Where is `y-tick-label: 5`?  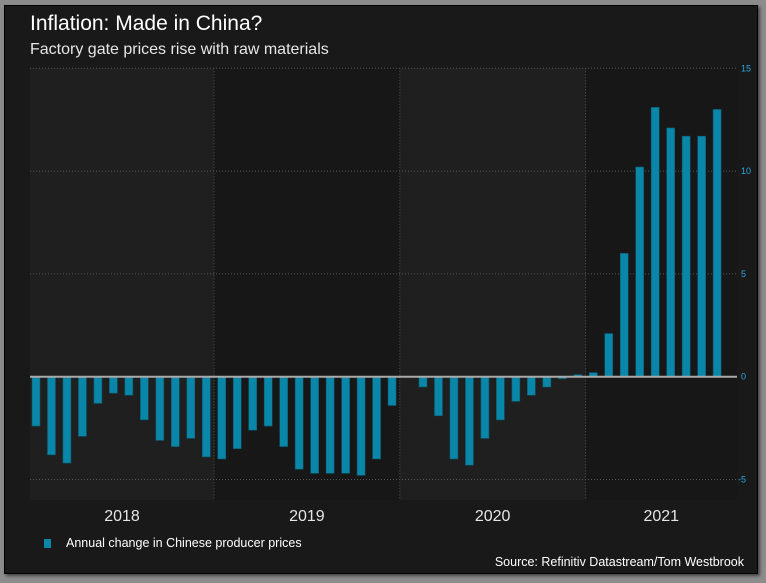 y-tick-label: 5 is located at coordinates (743, 274).